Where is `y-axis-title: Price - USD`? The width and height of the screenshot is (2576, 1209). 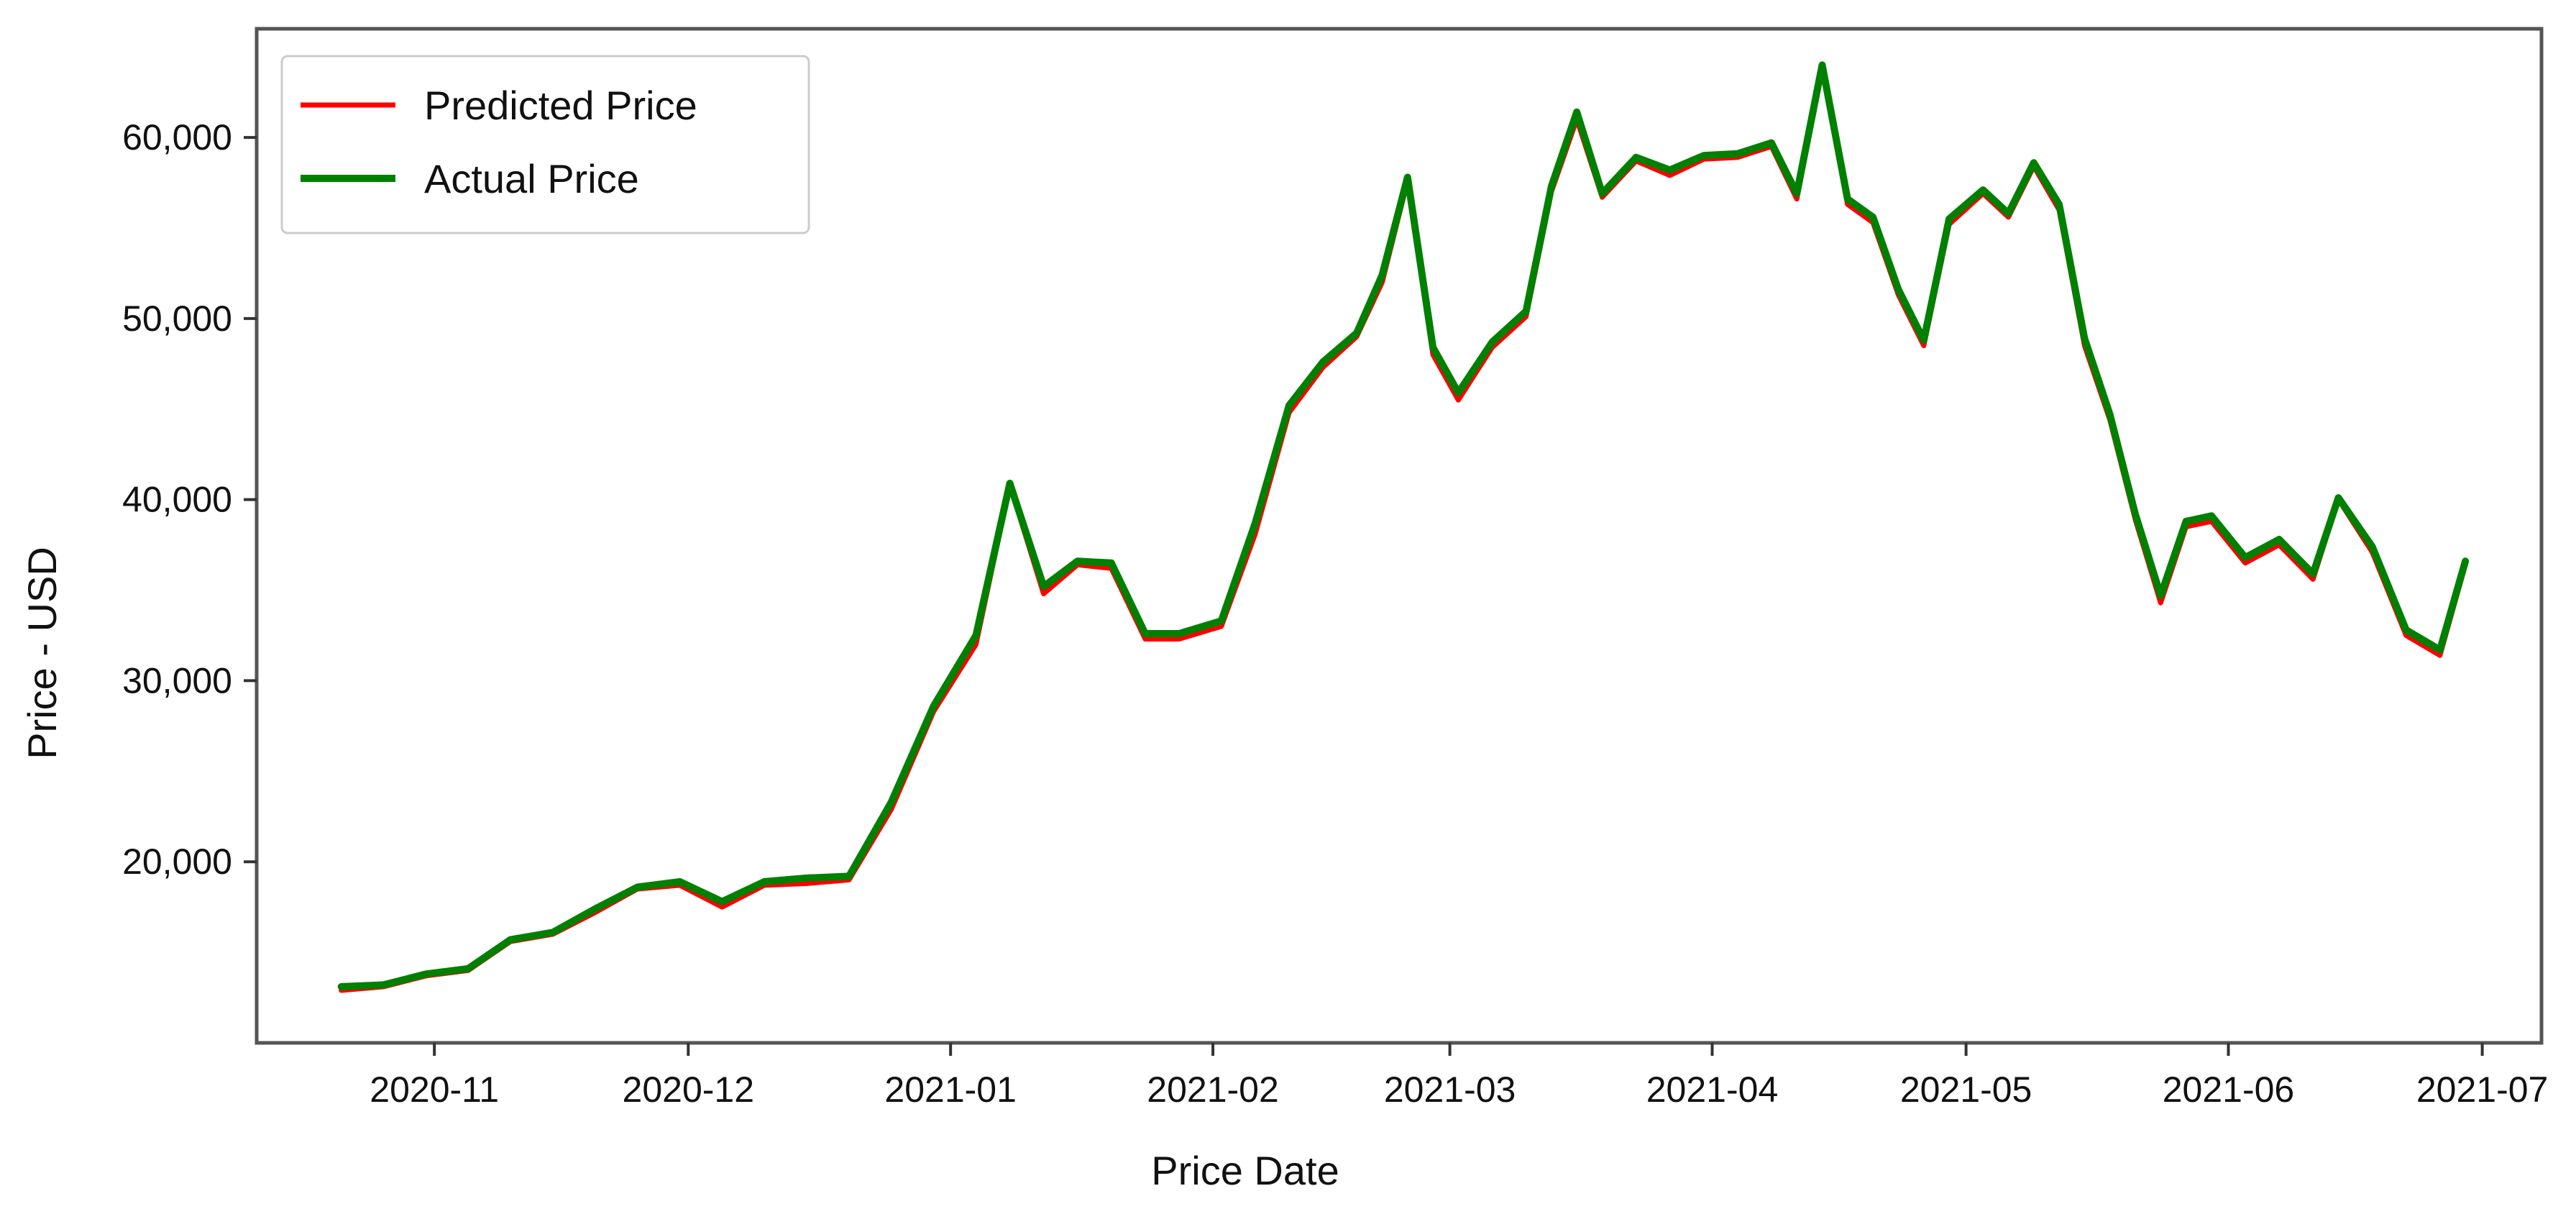 y-axis-title: Price - USD is located at coordinates (42, 653).